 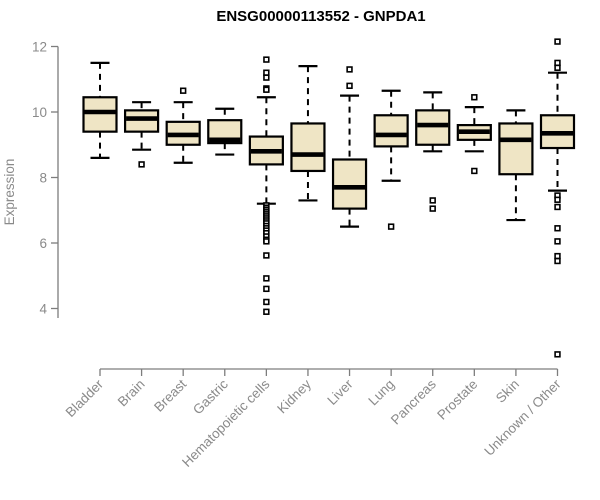 What do you see at coordinates (43, 308) in the screenshot?
I see `y-tick-label: 4` at bounding box center [43, 308].